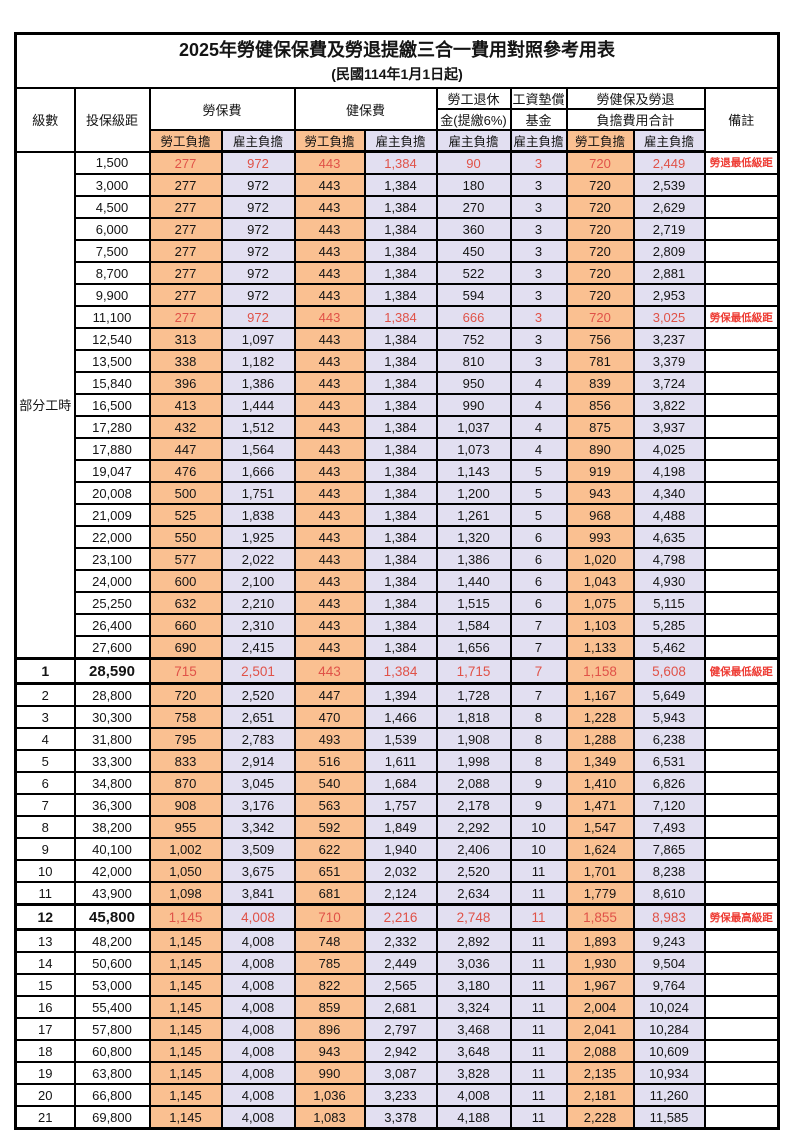  What do you see at coordinates (473, 761) in the screenshot?
I see `cell-pension-employer: 1,998` at bounding box center [473, 761].